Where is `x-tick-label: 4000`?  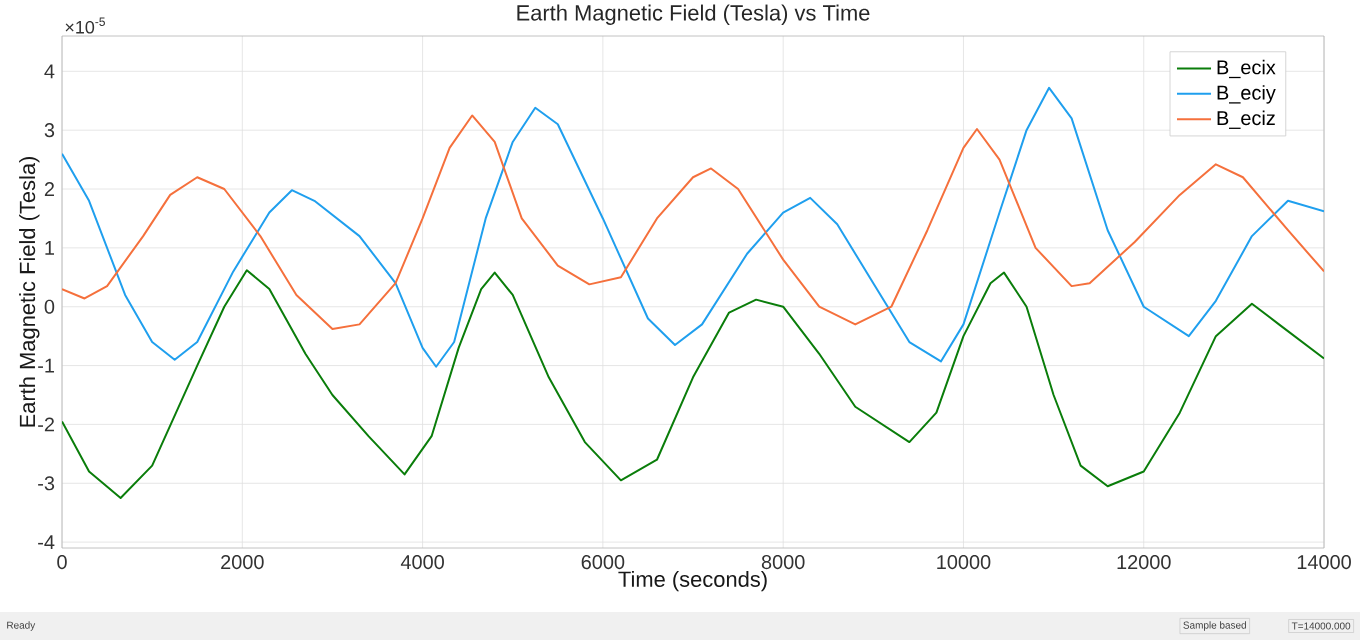
x-tick-label: 4000 is located at coordinates (422, 562).